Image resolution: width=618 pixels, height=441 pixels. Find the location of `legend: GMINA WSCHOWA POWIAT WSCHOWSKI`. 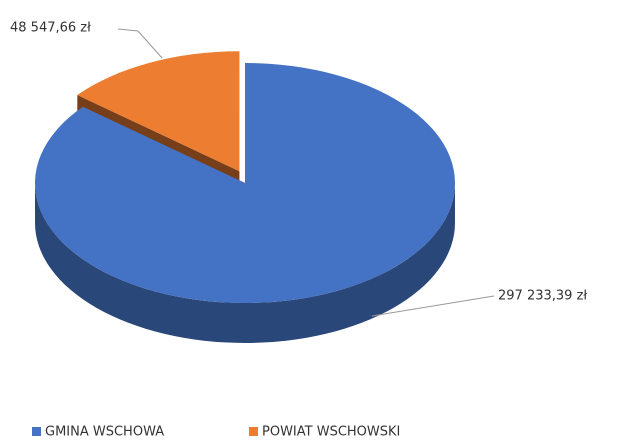

legend: GMINA WSCHOWA POWIAT WSCHOWSKI is located at coordinates (216, 432).